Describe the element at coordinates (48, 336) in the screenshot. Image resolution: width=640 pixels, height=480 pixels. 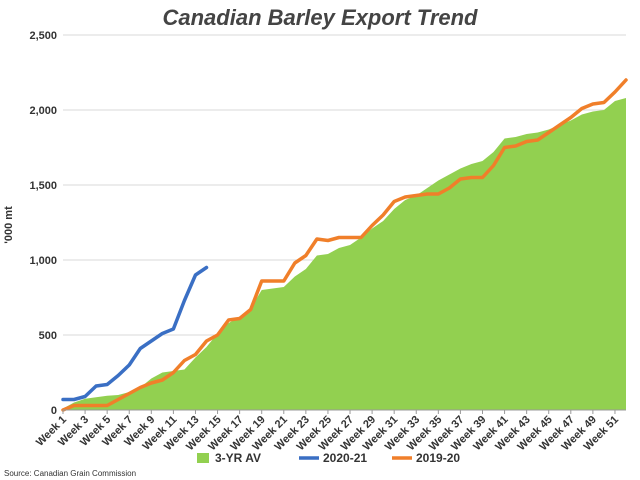
I see `y-tick-label: 500` at that location.